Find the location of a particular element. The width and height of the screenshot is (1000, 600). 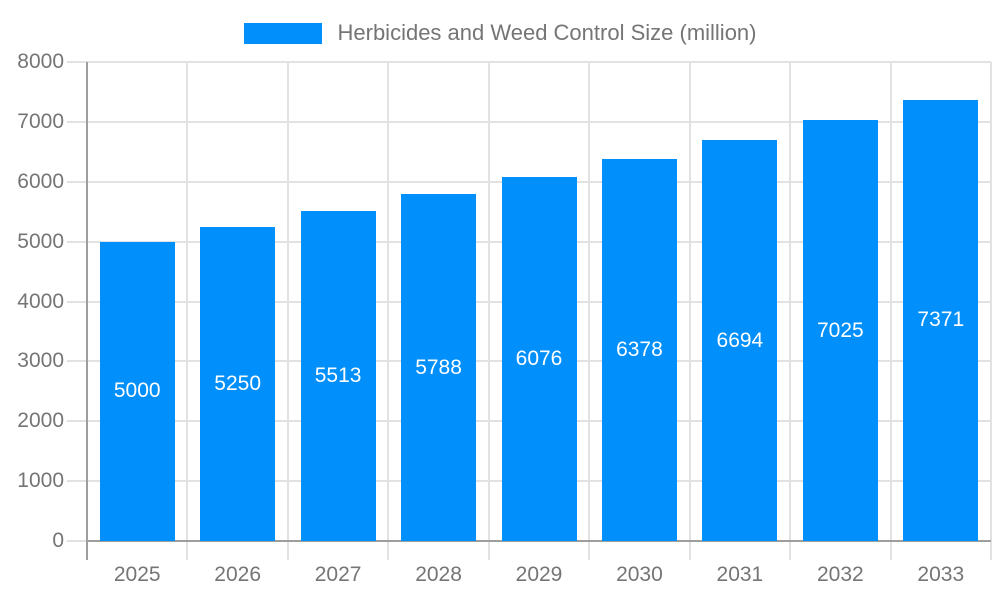

bar-2030 is located at coordinates (639, 350).